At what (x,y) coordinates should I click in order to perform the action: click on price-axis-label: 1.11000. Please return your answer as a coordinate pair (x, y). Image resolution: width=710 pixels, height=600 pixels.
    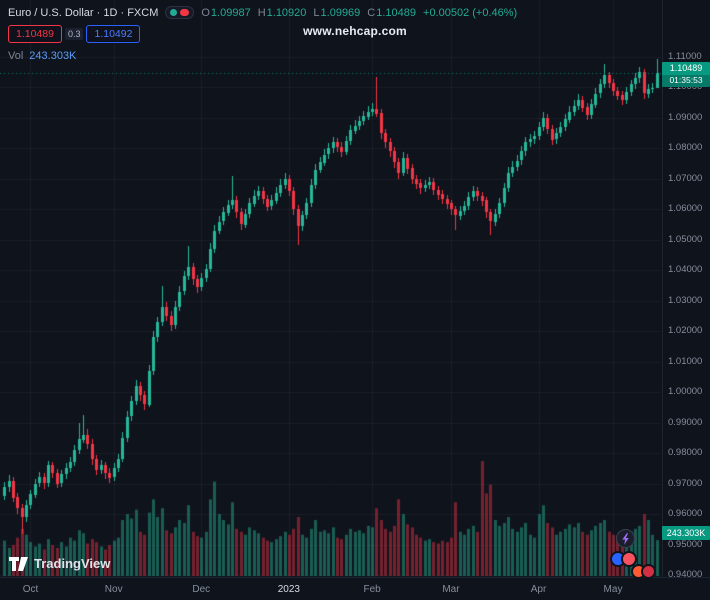
    Looking at the image, I should click on (685, 56).